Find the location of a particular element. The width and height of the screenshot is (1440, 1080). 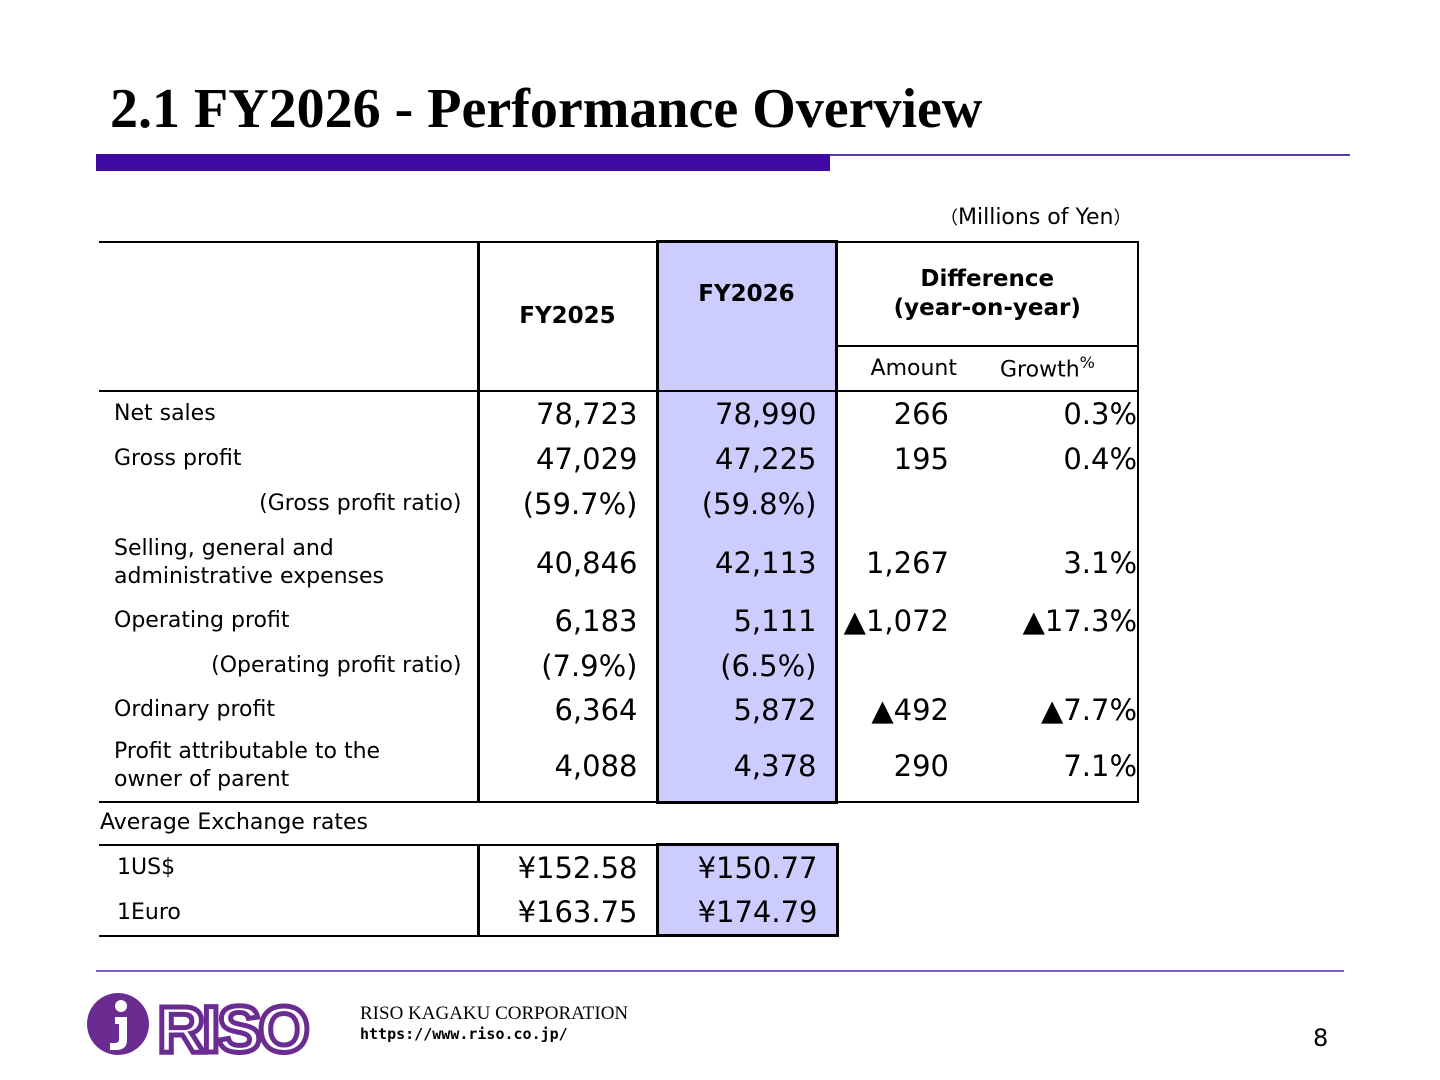

cell-operating-profit-ratio-fy2026: (6.5%) is located at coordinates (746, 665).